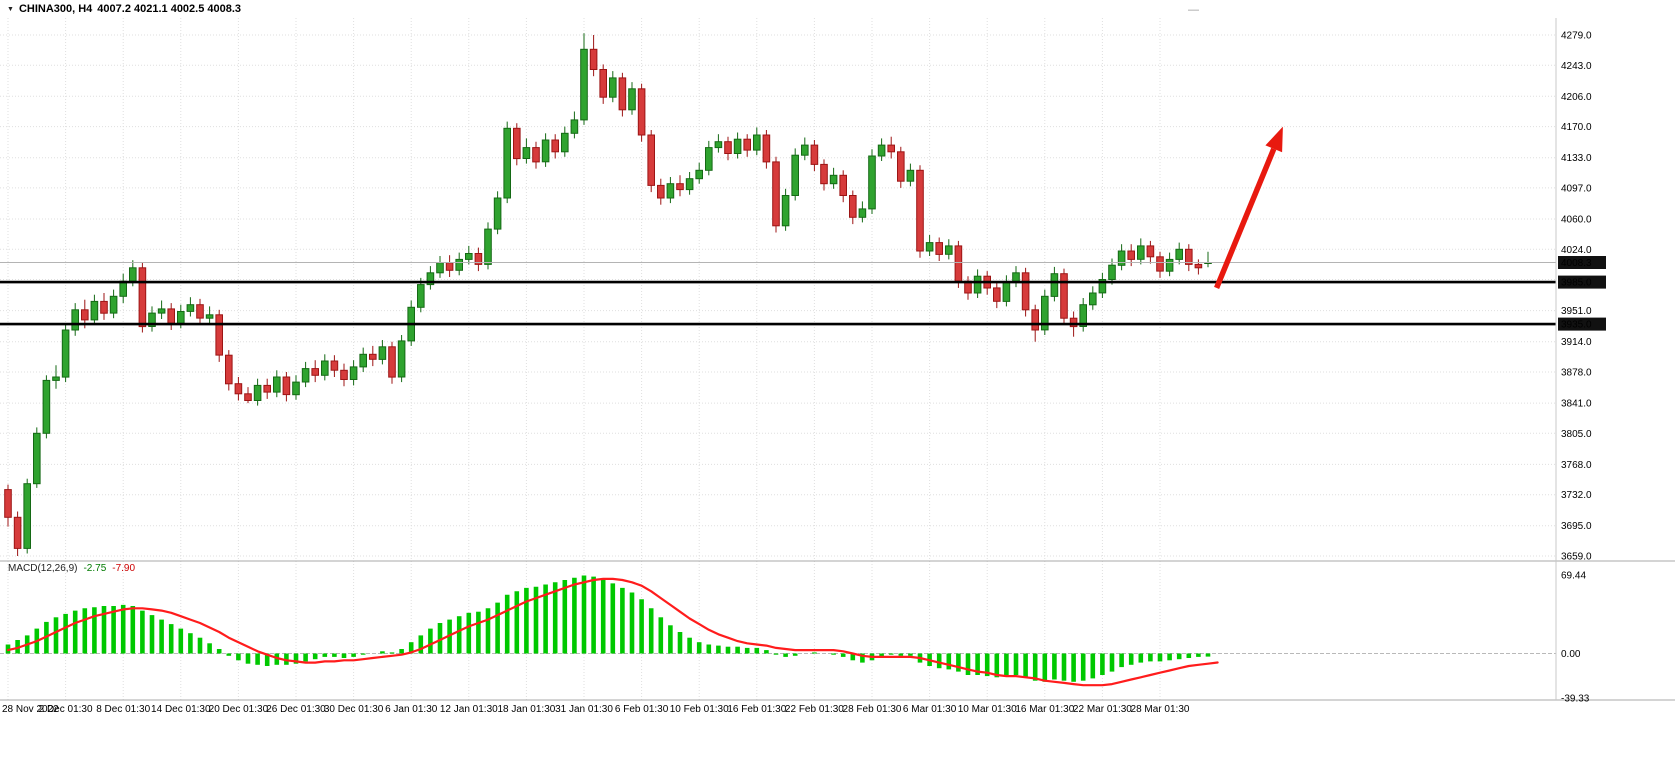 The height and width of the screenshot is (764, 1675). I want to click on svg-text: 4133.0, so click(1576, 158).